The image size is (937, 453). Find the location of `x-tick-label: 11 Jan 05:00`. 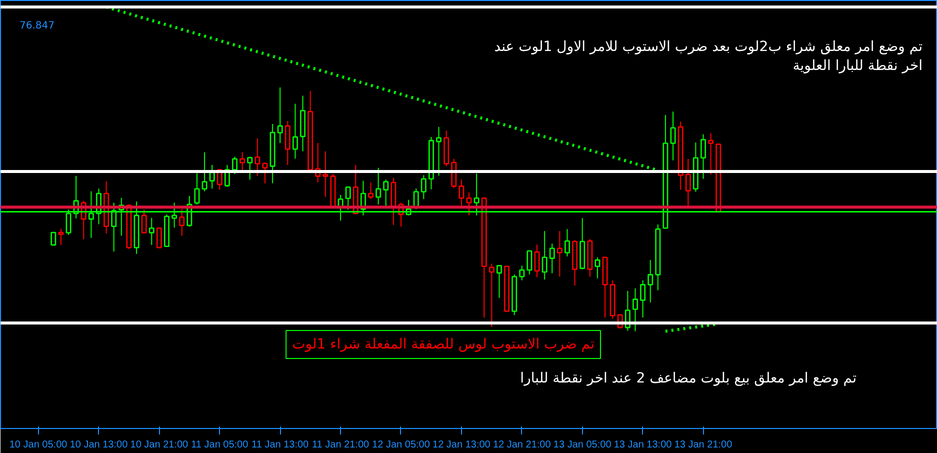

x-tick-label: 11 Jan 05:00 is located at coordinates (220, 445).